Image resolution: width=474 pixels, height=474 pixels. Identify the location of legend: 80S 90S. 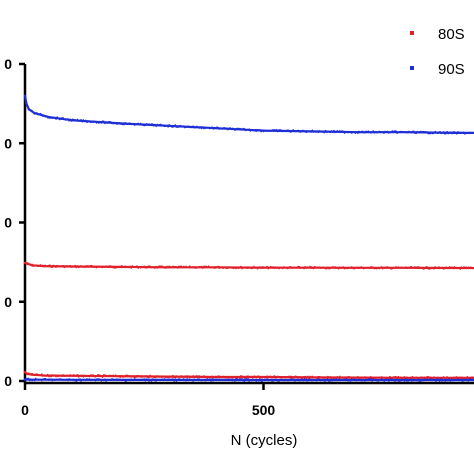
(437, 52).